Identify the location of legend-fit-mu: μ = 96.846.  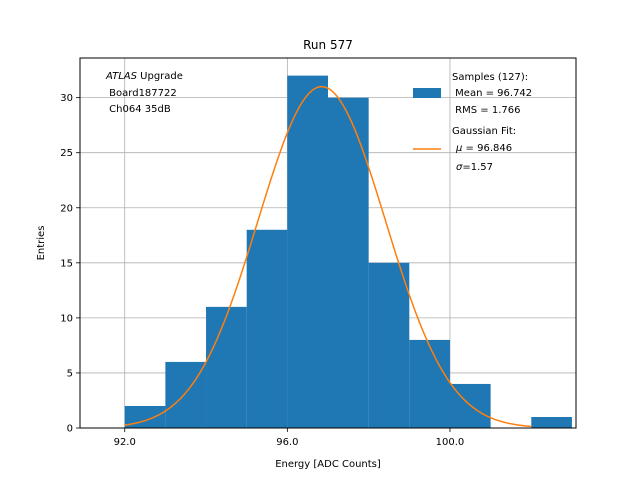
(483, 148).